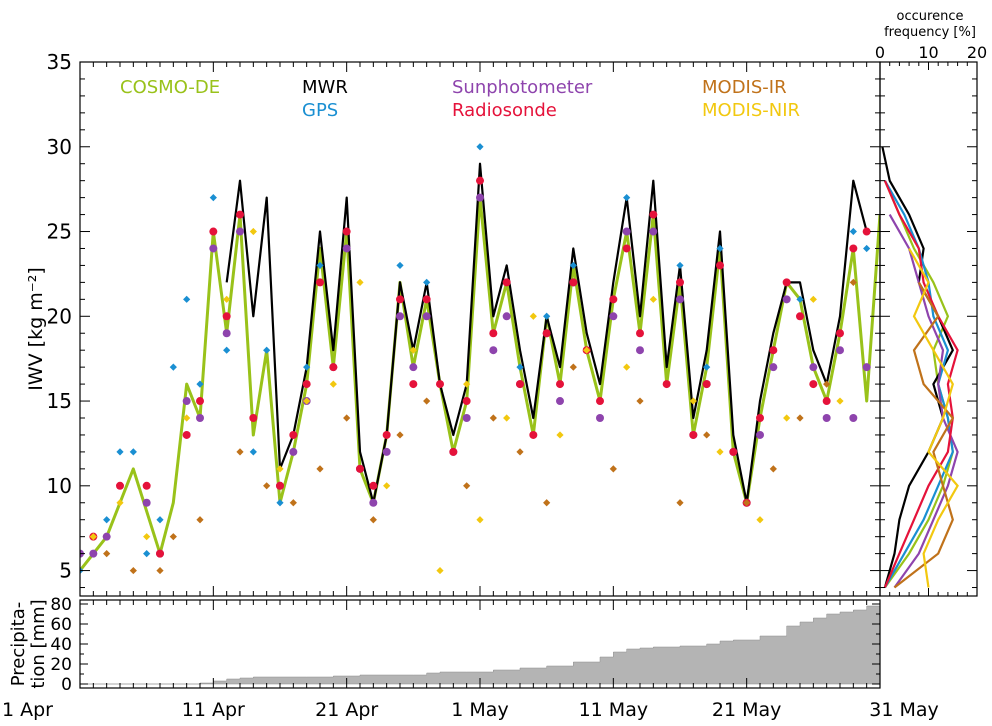  I want to click on x-tick-label: 11 Apr, so click(213, 710).